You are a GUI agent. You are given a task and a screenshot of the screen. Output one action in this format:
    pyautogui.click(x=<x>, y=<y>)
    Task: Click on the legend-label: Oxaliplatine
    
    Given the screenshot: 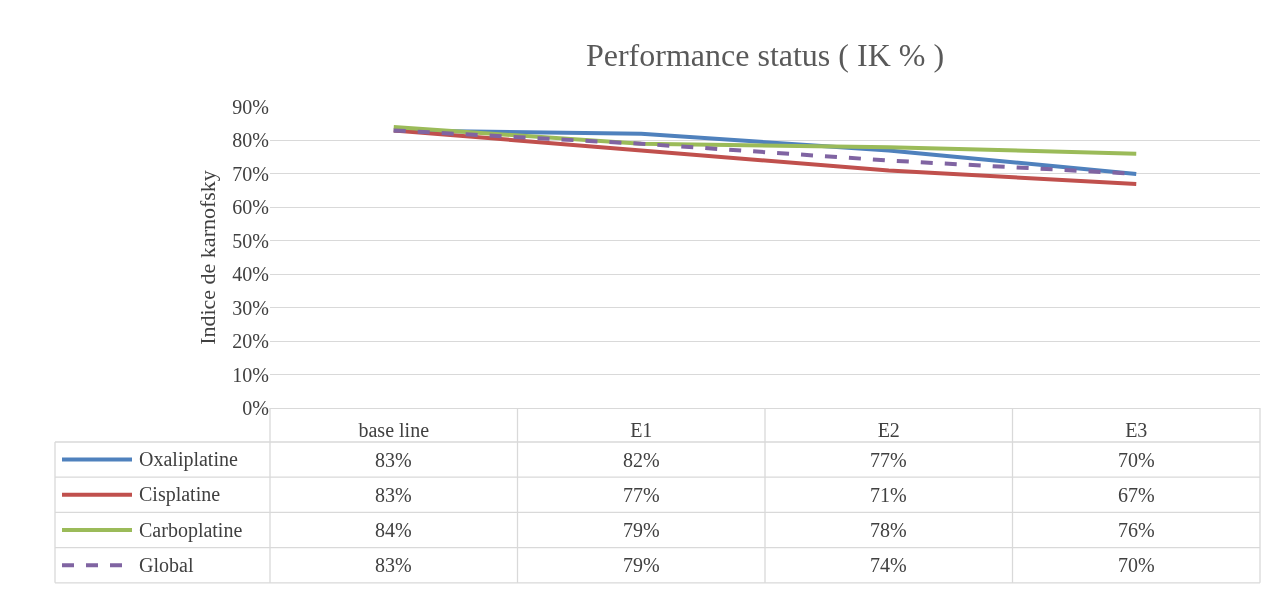 What is the action you would take?
    pyautogui.click(x=188, y=459)
    